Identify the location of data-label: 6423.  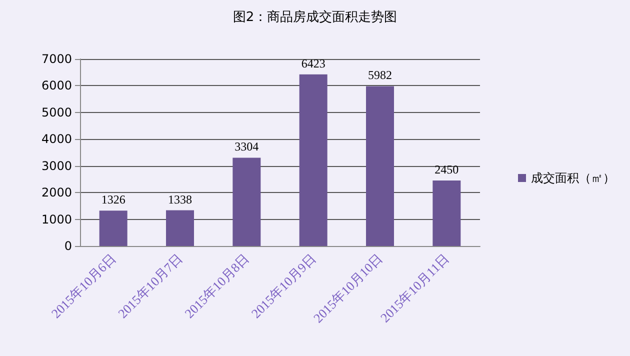
(313, 63).